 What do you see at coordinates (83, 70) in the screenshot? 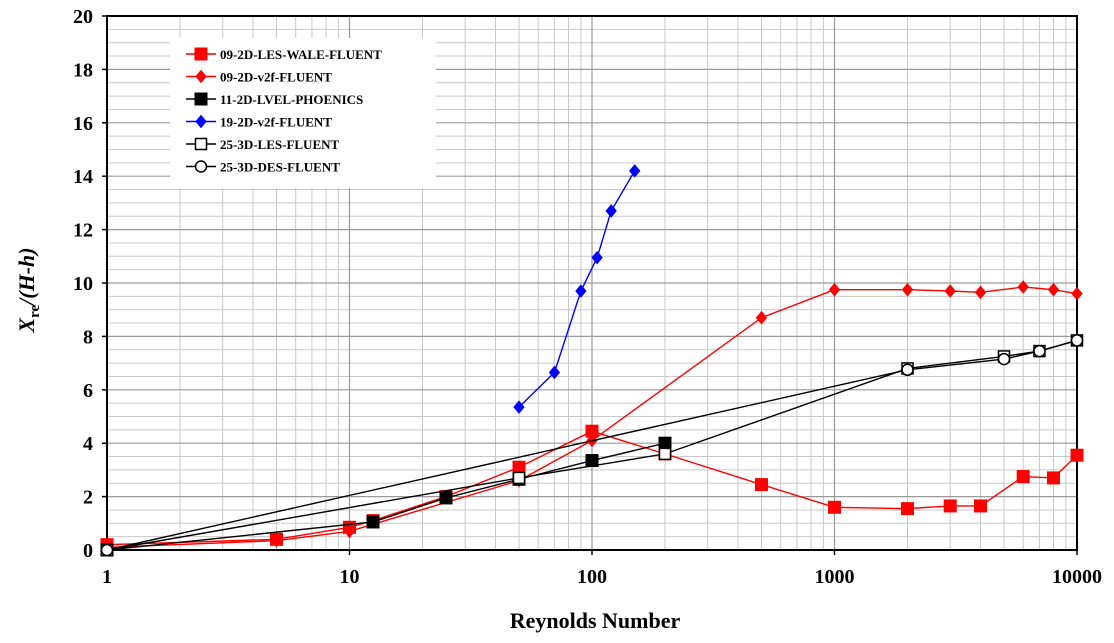
I see `y-tick-label: 18` at bounding box center [83, 70].